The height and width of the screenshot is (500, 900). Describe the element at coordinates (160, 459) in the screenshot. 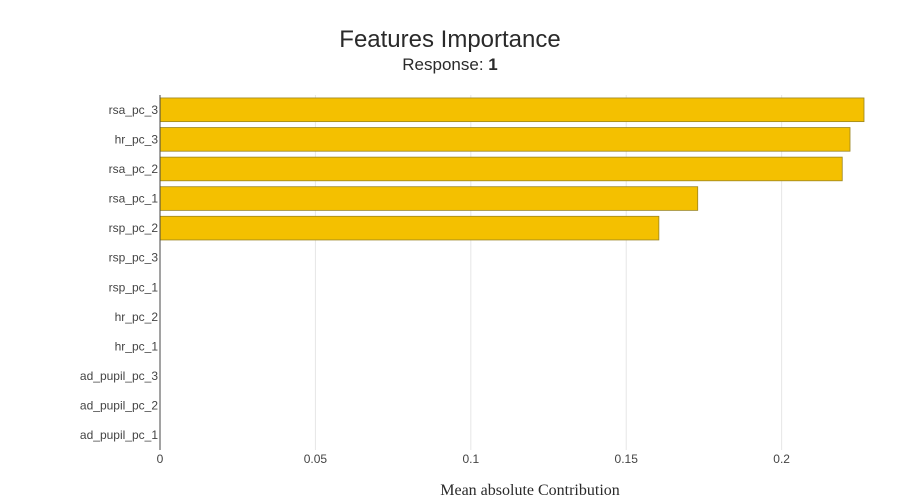

I see `x-tick-label-0: 0` at that location.